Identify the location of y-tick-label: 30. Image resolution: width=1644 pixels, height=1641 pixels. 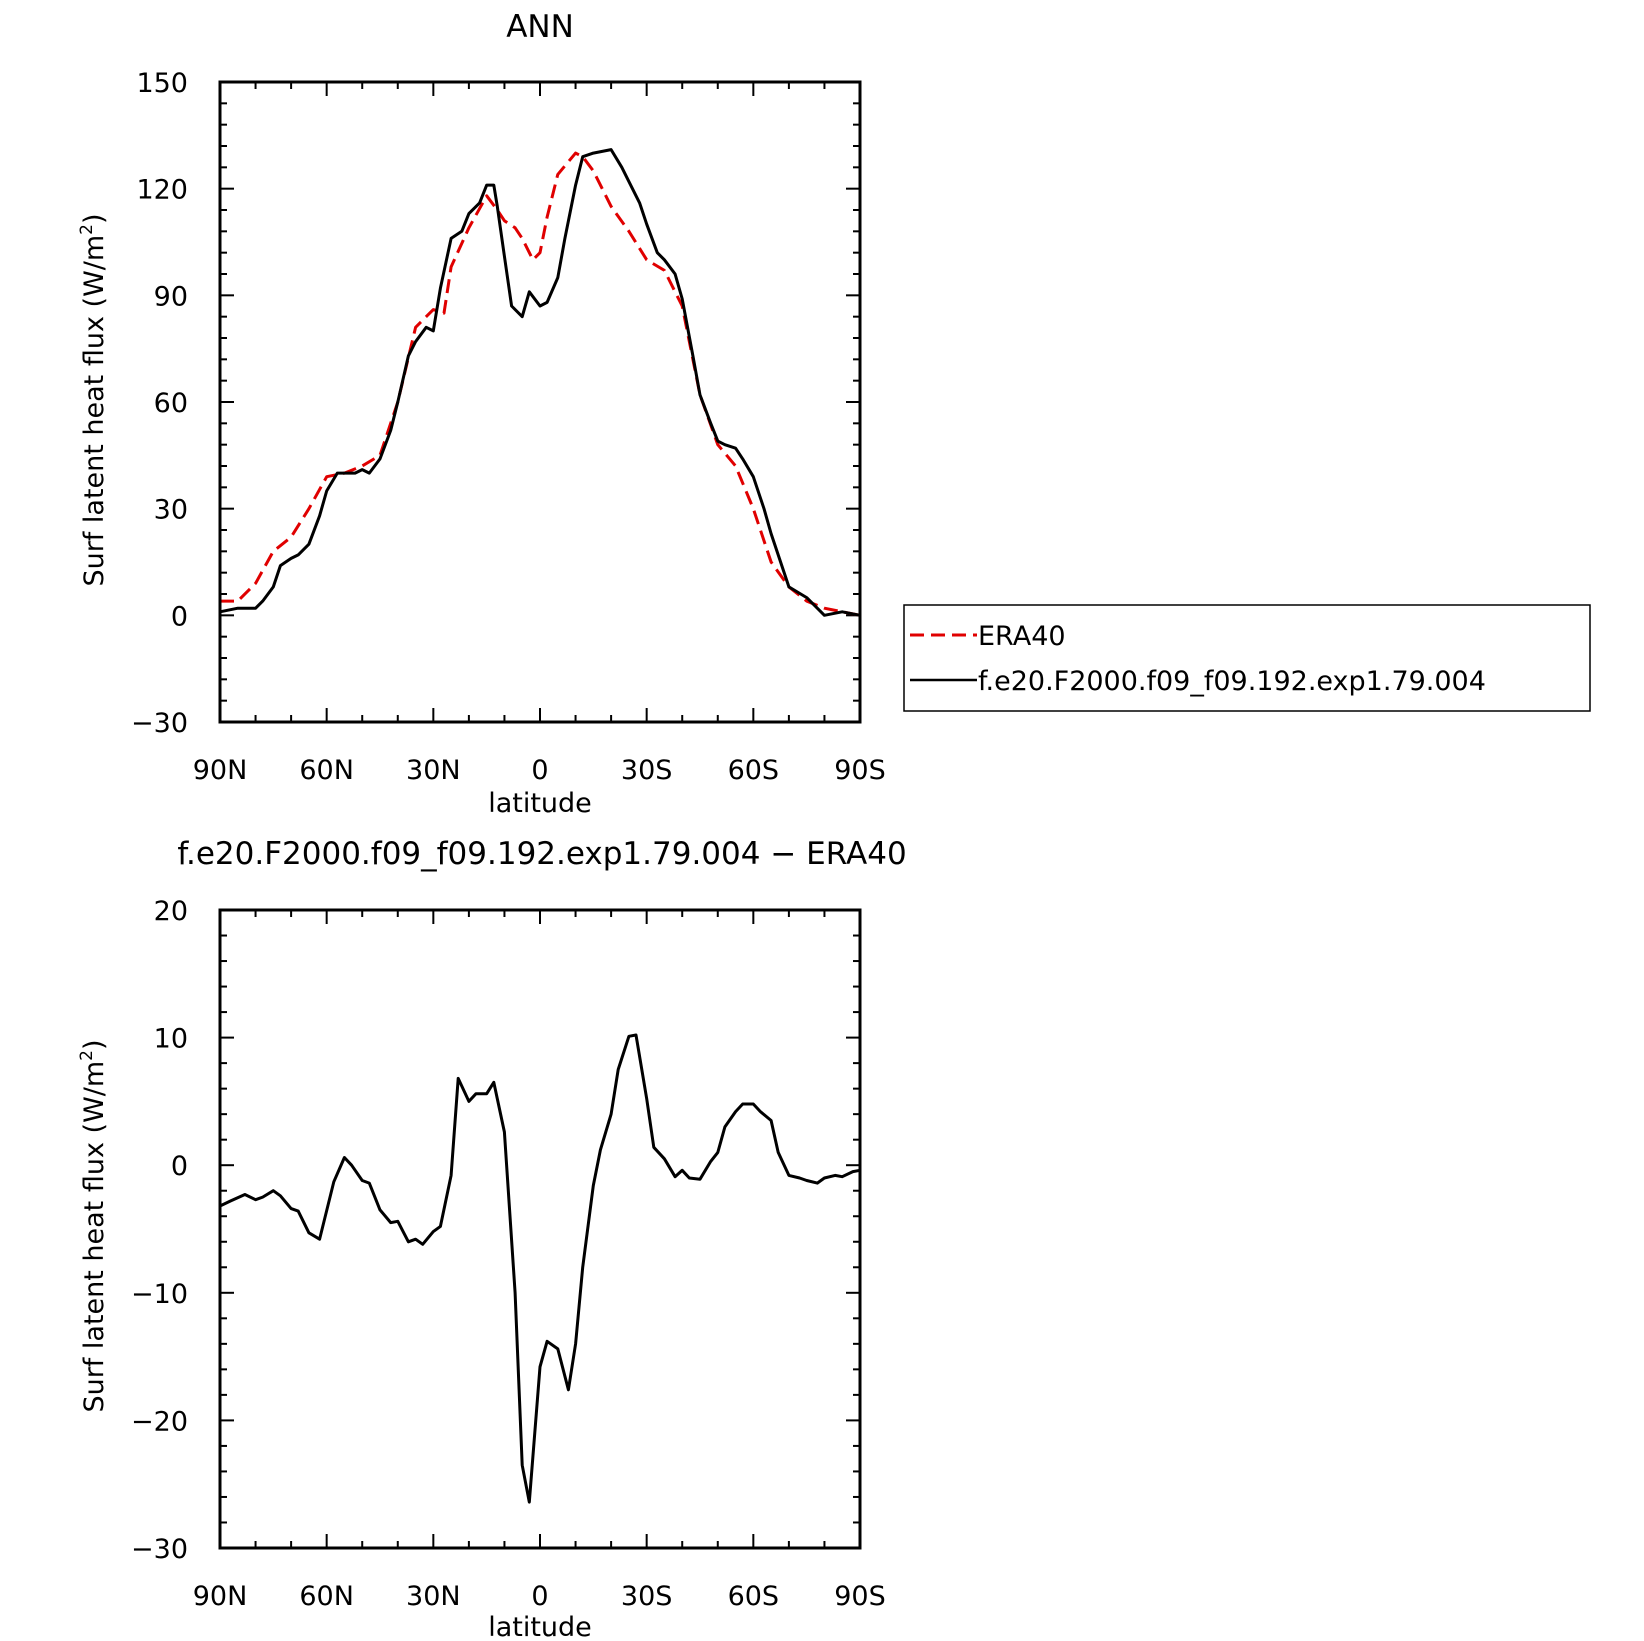
(171, 510).